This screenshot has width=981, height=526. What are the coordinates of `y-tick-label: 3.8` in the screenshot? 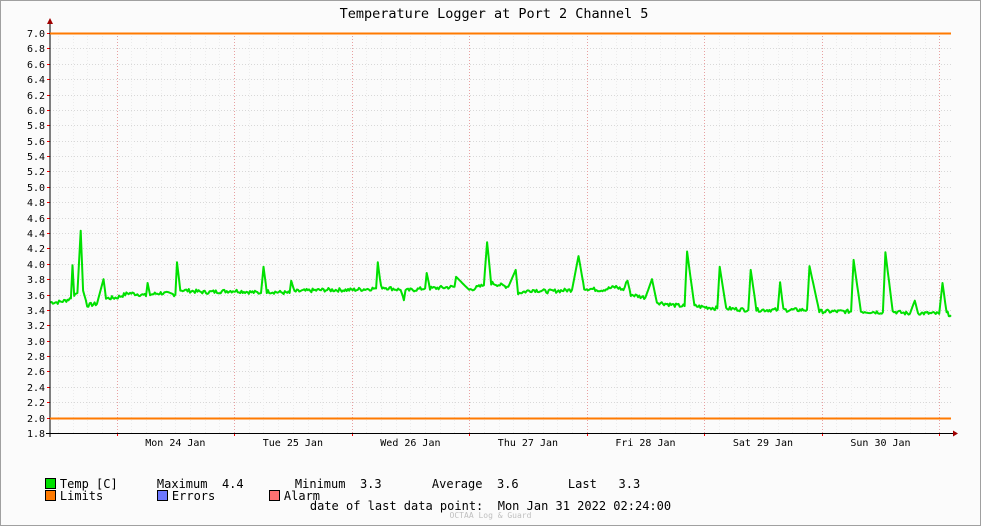 It's located at (36, 280).